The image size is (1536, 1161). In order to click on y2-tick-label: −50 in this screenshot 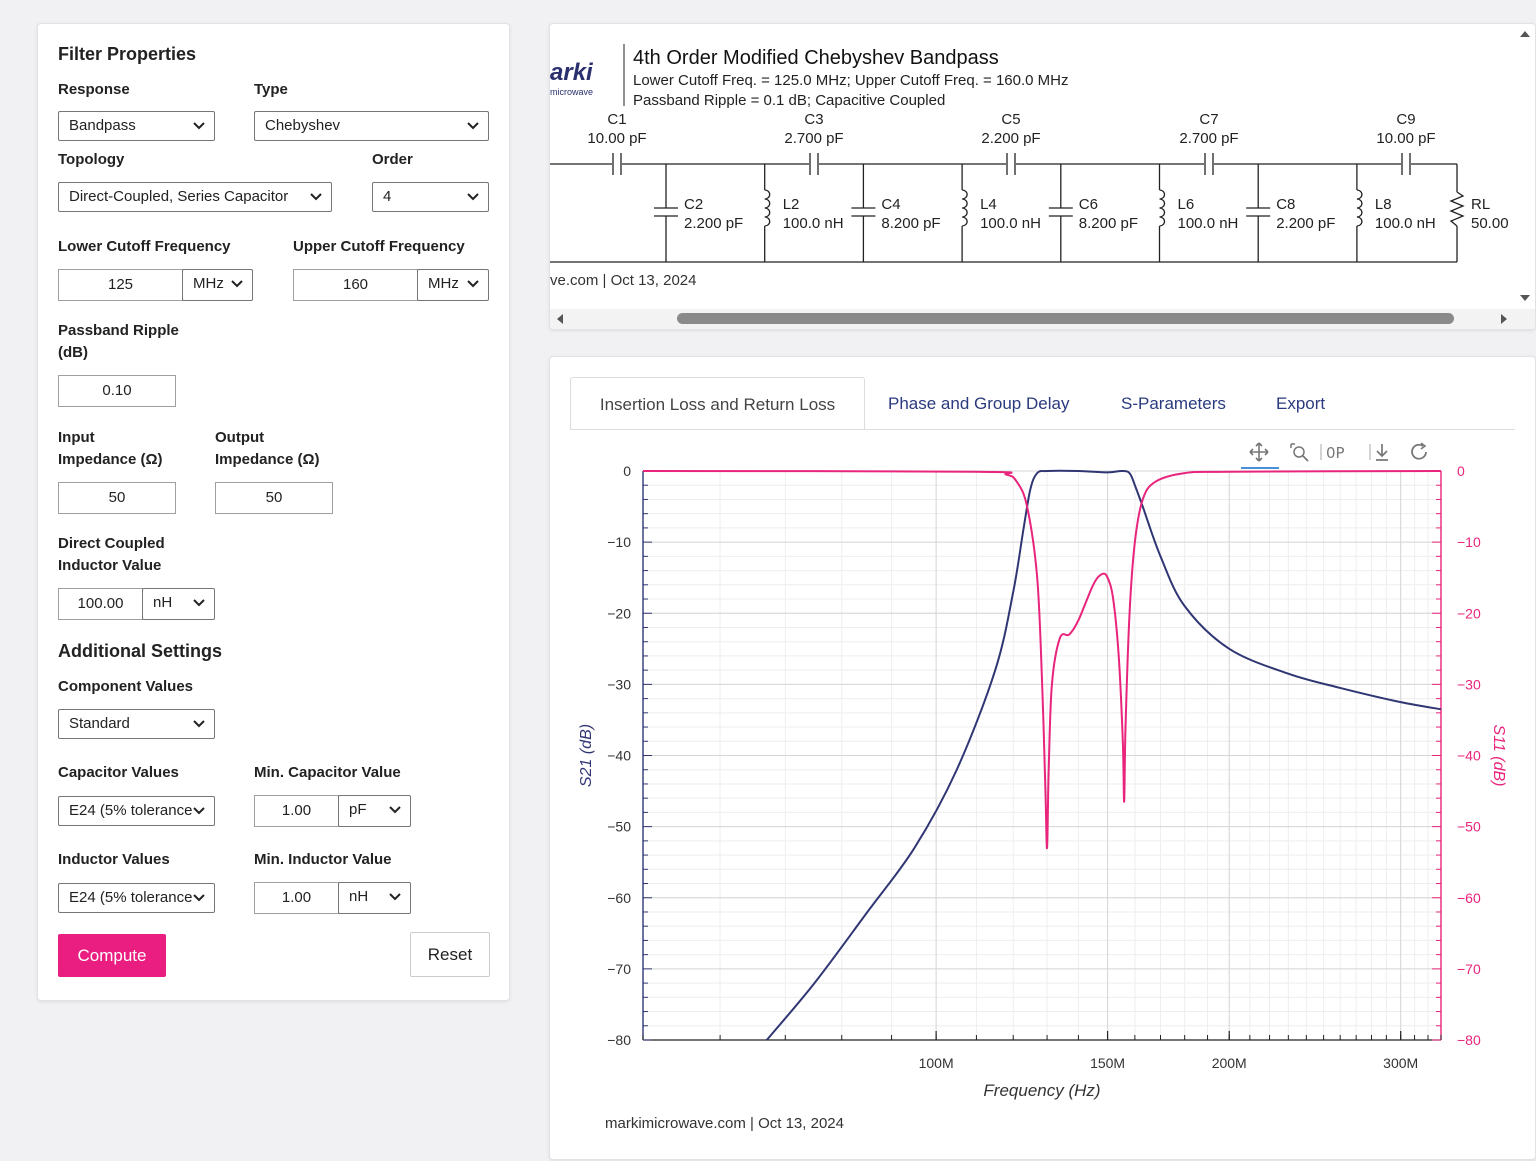, I will do `click(1469, 827)`.